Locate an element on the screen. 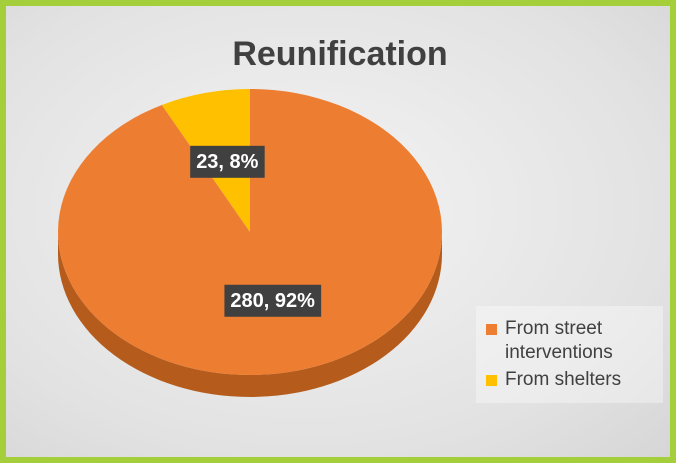 Image resolution: width=676 pixels, height=463 pixels. legend-item: From shelters is located at coordinates (569, 380).